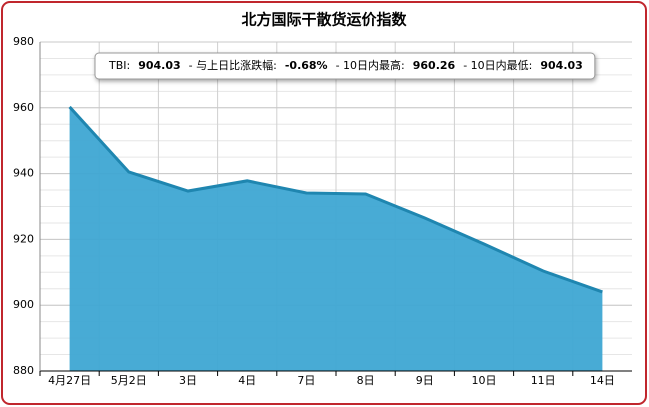 This screenshot has height=407, width=649. Describe the element at coordinates (69, 380) in the screenshot. I see `x-tick-label: 4月27日` at that location.